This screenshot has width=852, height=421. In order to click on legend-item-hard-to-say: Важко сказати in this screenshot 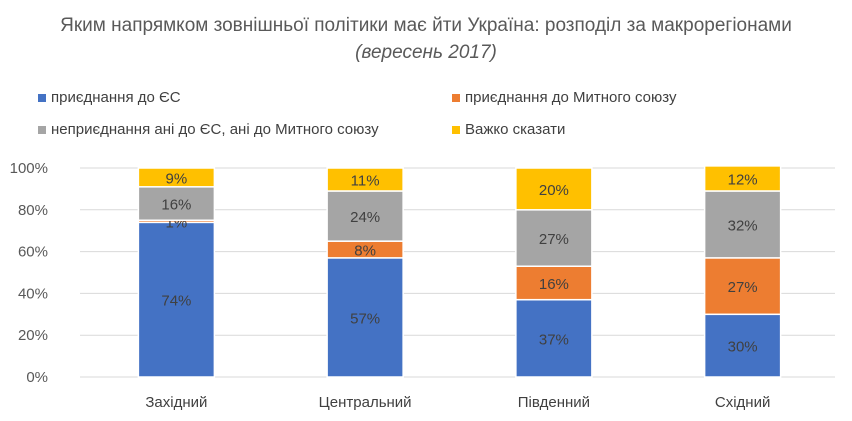, I will do `click(508, 129)`.